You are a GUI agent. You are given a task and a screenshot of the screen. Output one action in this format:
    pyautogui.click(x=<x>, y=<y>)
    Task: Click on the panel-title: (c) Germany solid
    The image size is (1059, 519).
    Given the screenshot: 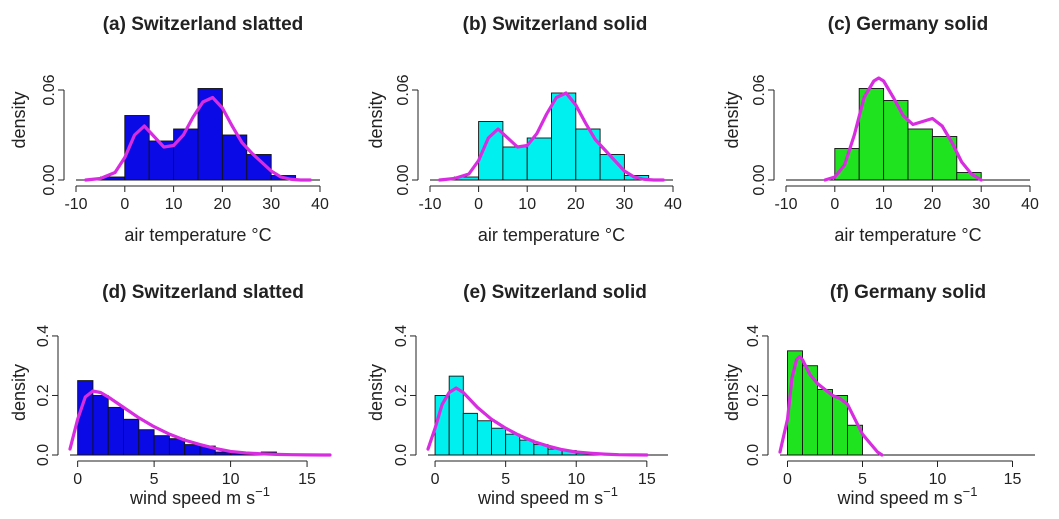 What is the action you would take?
    pyautogui.click(x=908, y=24)
    